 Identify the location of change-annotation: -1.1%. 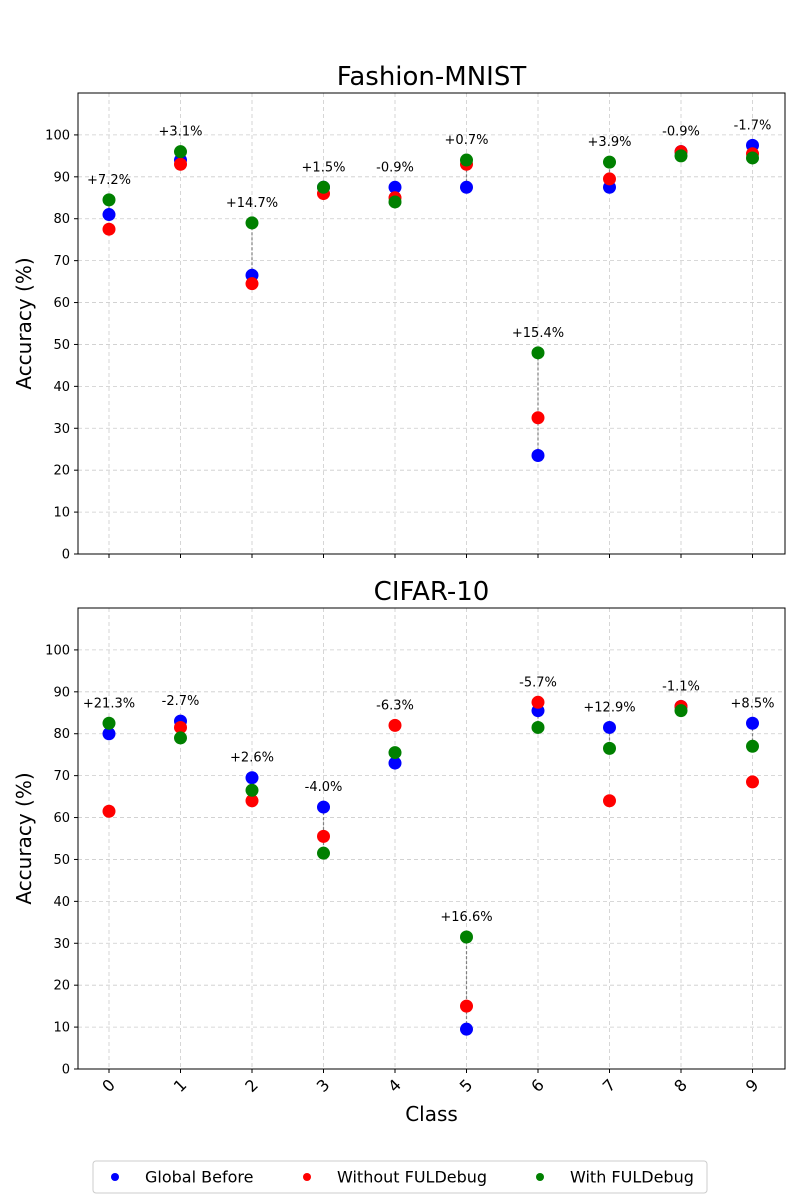
(681, 686).